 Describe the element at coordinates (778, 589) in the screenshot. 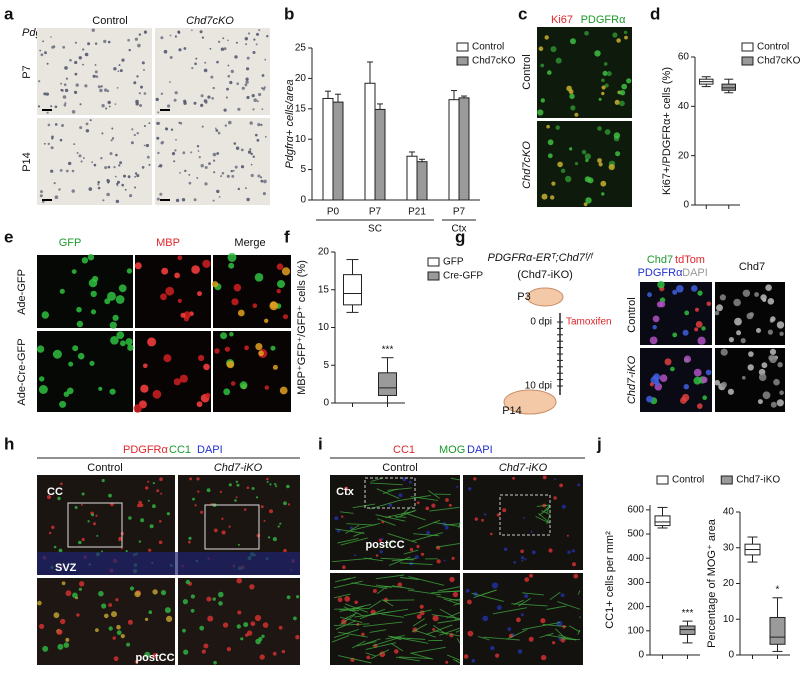

I see `significance: *` at that location.